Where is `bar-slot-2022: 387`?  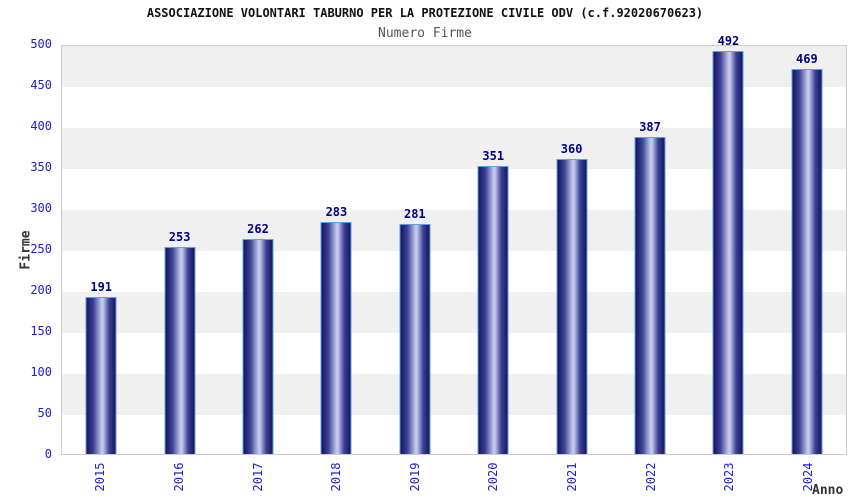
bar-slot-2022: 387 is located at coordinates (650, 250).